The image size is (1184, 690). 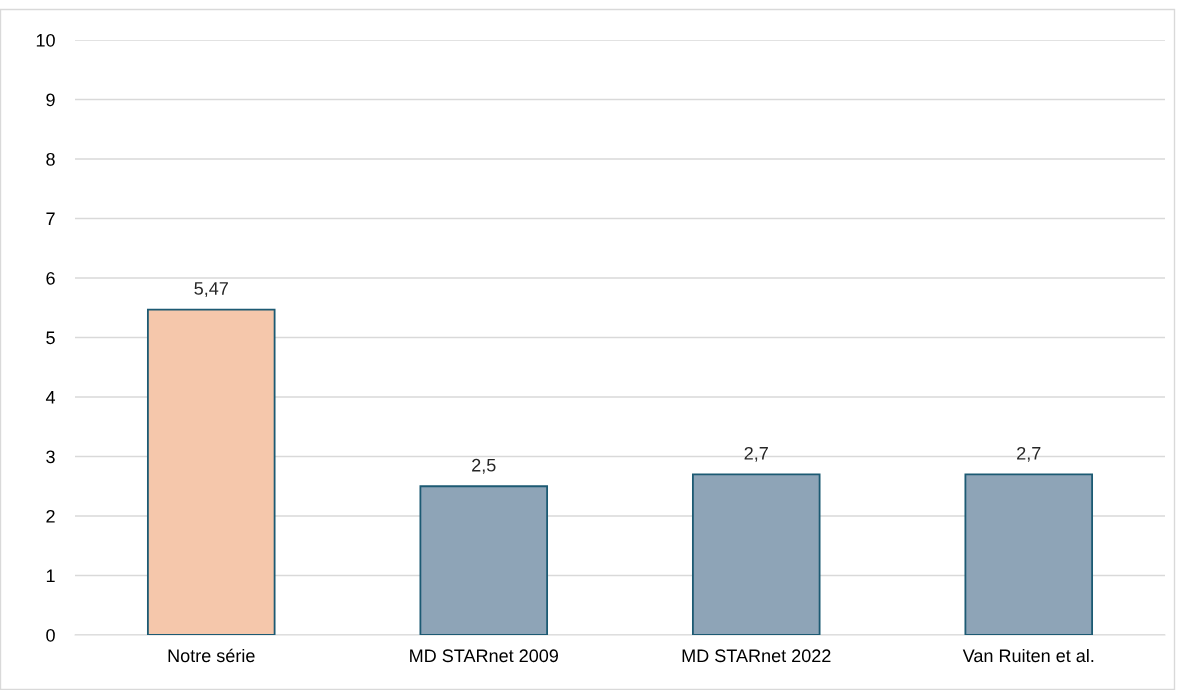 What do you see at coordinates (50, 278) in the screenshot?
I see `y-tick-label: 6` at bounding box center [50, 278].